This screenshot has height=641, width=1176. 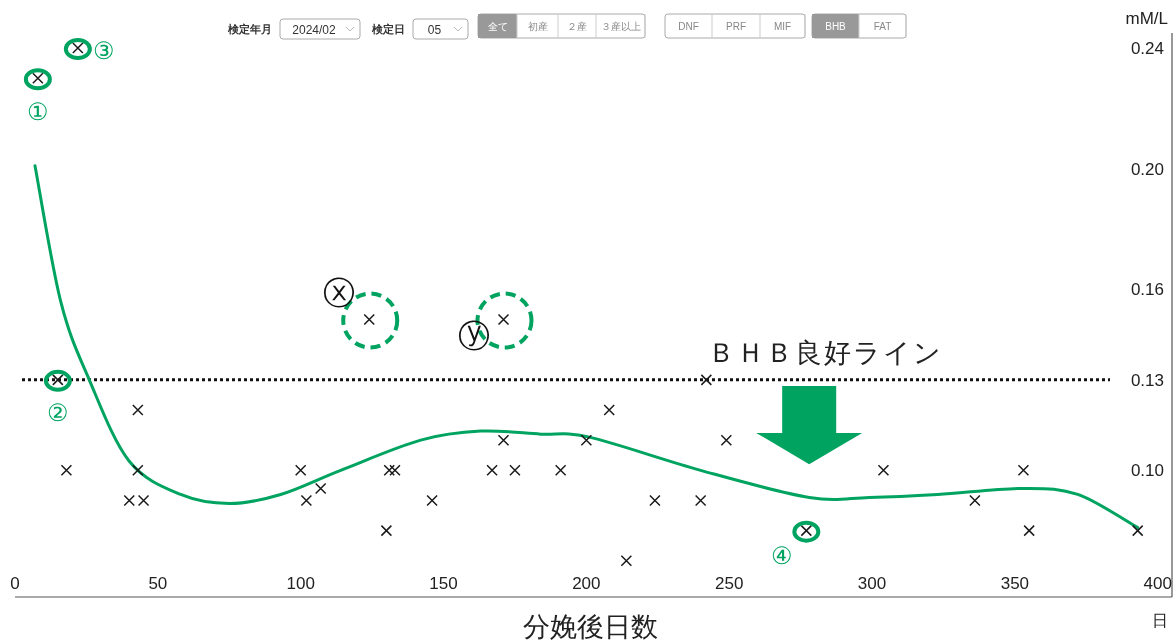 What do you see at coordinates (473, 335) in the screenshot?
I see `annotation: ⓨ` at bounding box center [473, 335].